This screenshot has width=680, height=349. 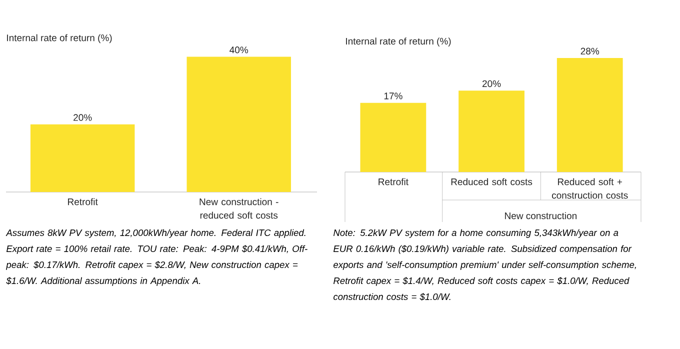 I want to click on data-label: 17%, so click(x=393, y=96).